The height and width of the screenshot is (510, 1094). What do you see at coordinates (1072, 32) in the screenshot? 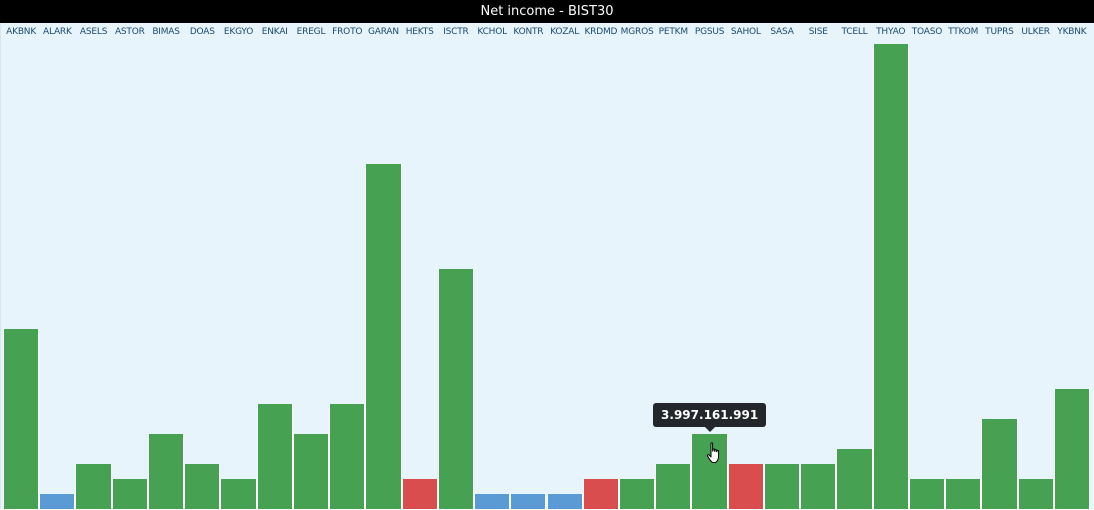
I see `x-tick-label-ykbnk: YKBNK` at bounding box center [1072, 32].